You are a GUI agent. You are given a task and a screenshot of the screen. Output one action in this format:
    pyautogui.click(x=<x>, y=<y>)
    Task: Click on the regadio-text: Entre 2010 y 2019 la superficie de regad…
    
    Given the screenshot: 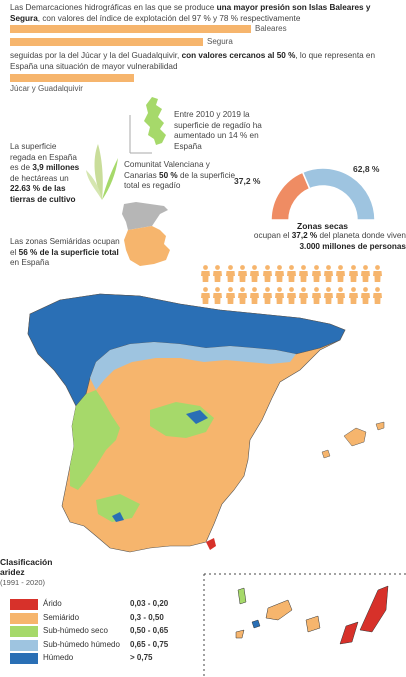 What is the action you would take?
    pyautogui.click(x=218, y=130)
    